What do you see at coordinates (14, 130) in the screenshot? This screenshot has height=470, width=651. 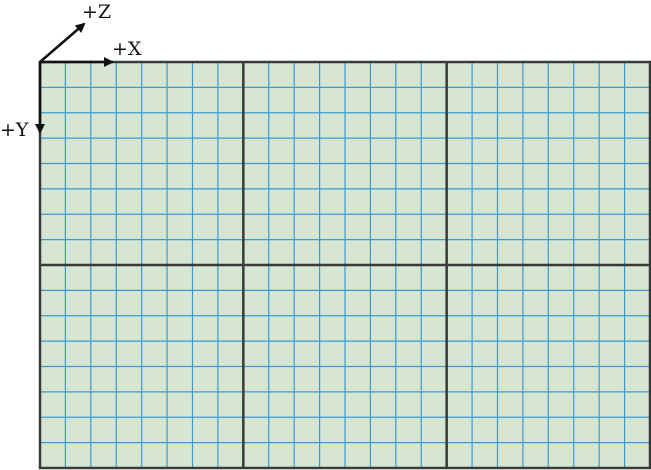 I see `y-axis-label: +Y` at bounding box center [14, 130].